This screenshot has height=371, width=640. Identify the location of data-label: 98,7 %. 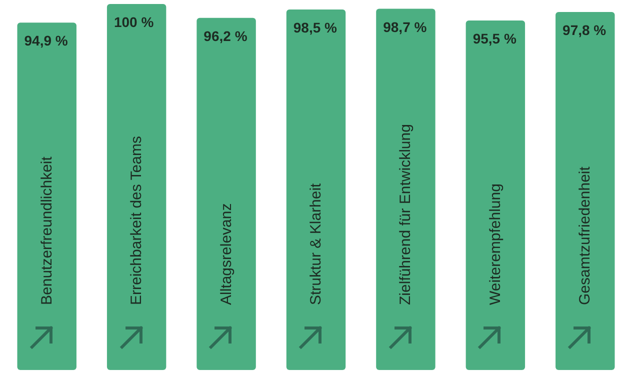
(405, 26).